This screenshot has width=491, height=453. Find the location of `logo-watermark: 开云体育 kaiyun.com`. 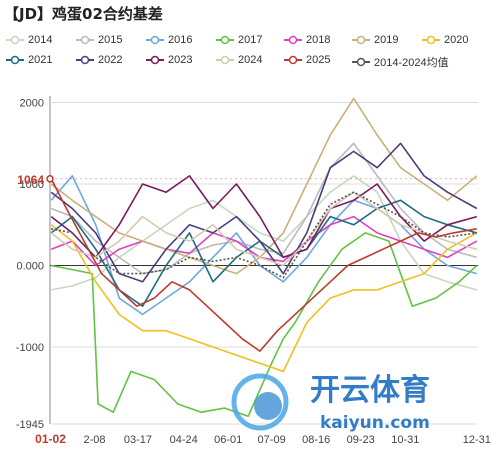

logo-watermark: 开云体育 kaiyun.com is located at coordinates (330, 403).